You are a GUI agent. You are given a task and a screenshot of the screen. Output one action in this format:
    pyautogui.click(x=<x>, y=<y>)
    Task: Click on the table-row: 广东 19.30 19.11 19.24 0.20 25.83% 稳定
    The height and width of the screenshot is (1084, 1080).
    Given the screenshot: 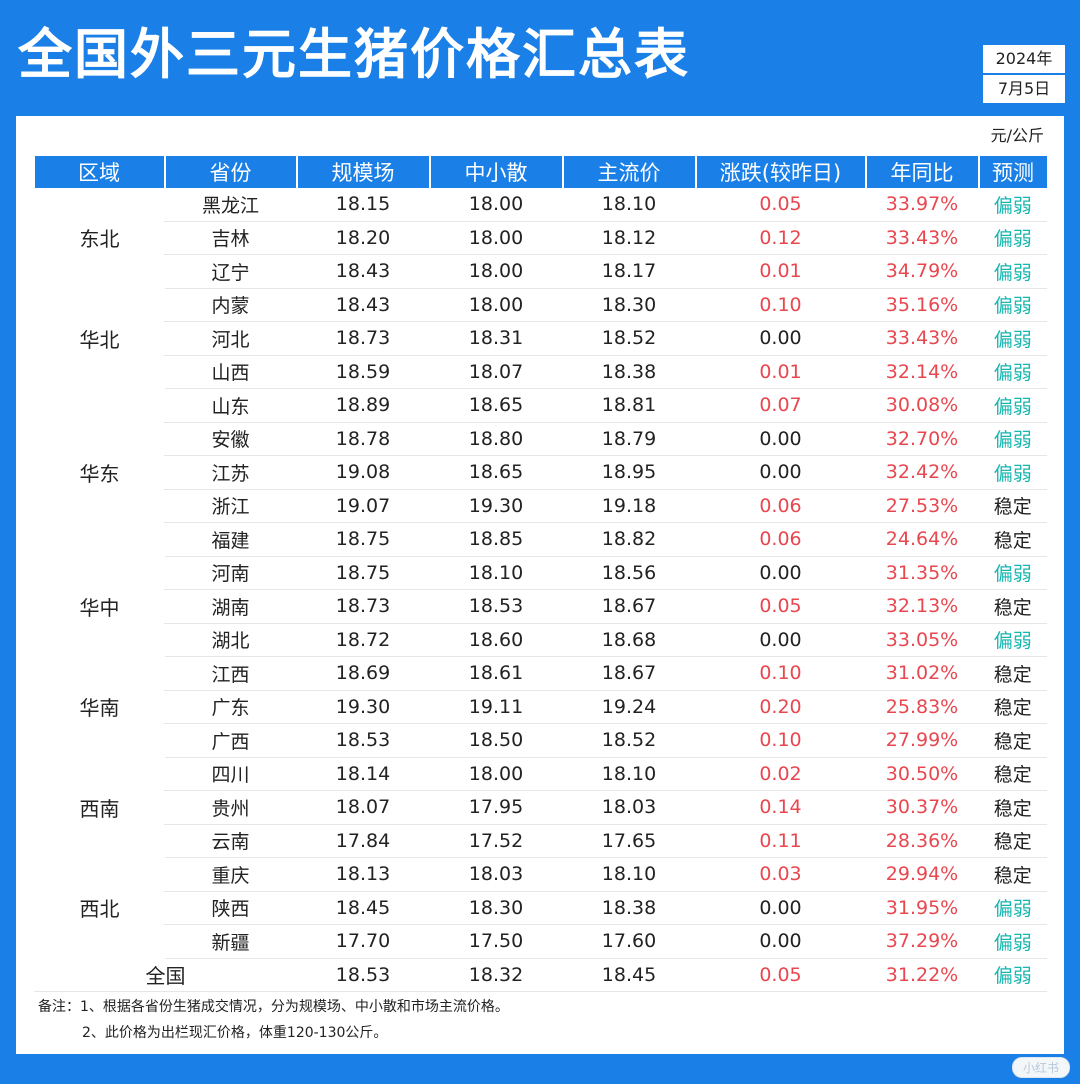 What is the action you would take?
    pyautogui.click(x=541, y=707)
    